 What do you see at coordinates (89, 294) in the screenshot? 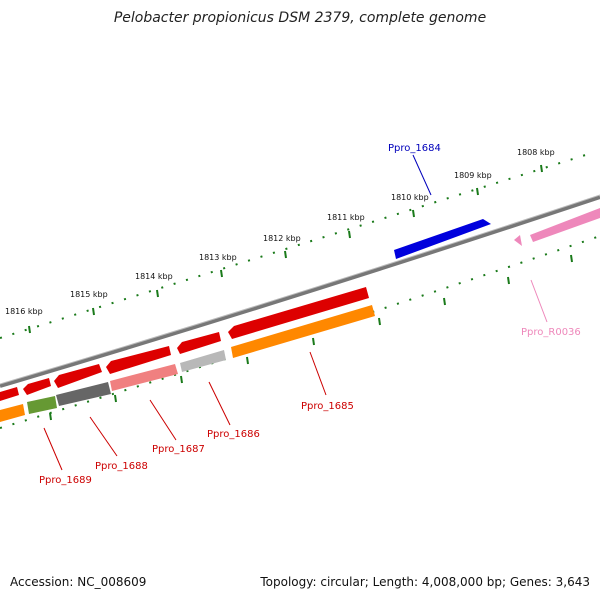
I see `scale-label: 1815 kbp` at bounding box center [89, 294].